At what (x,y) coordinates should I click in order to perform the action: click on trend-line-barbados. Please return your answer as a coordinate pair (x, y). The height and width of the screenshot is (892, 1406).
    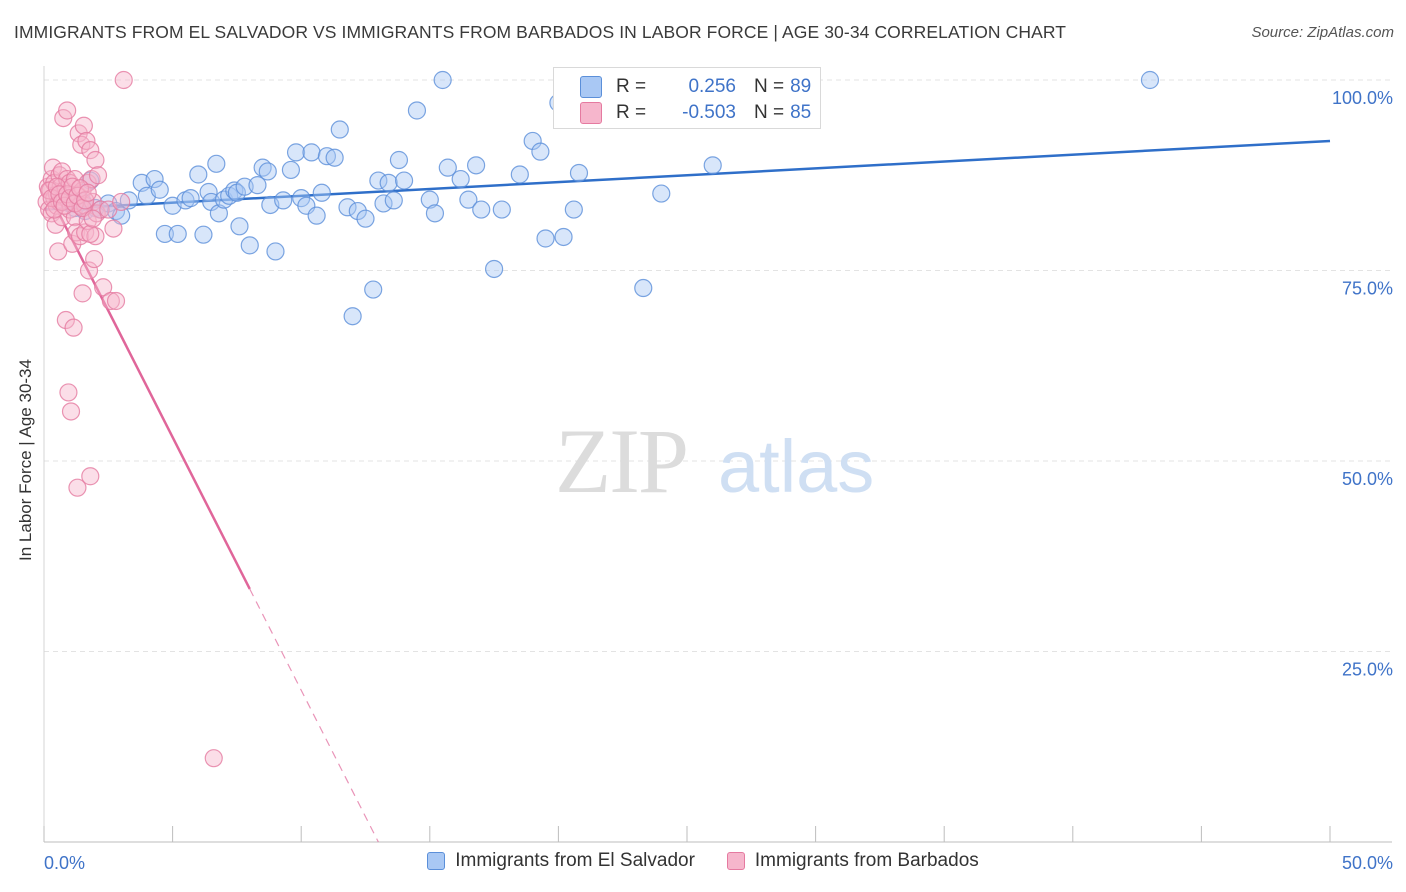
    Looking at the image, I should click on (149, 391).